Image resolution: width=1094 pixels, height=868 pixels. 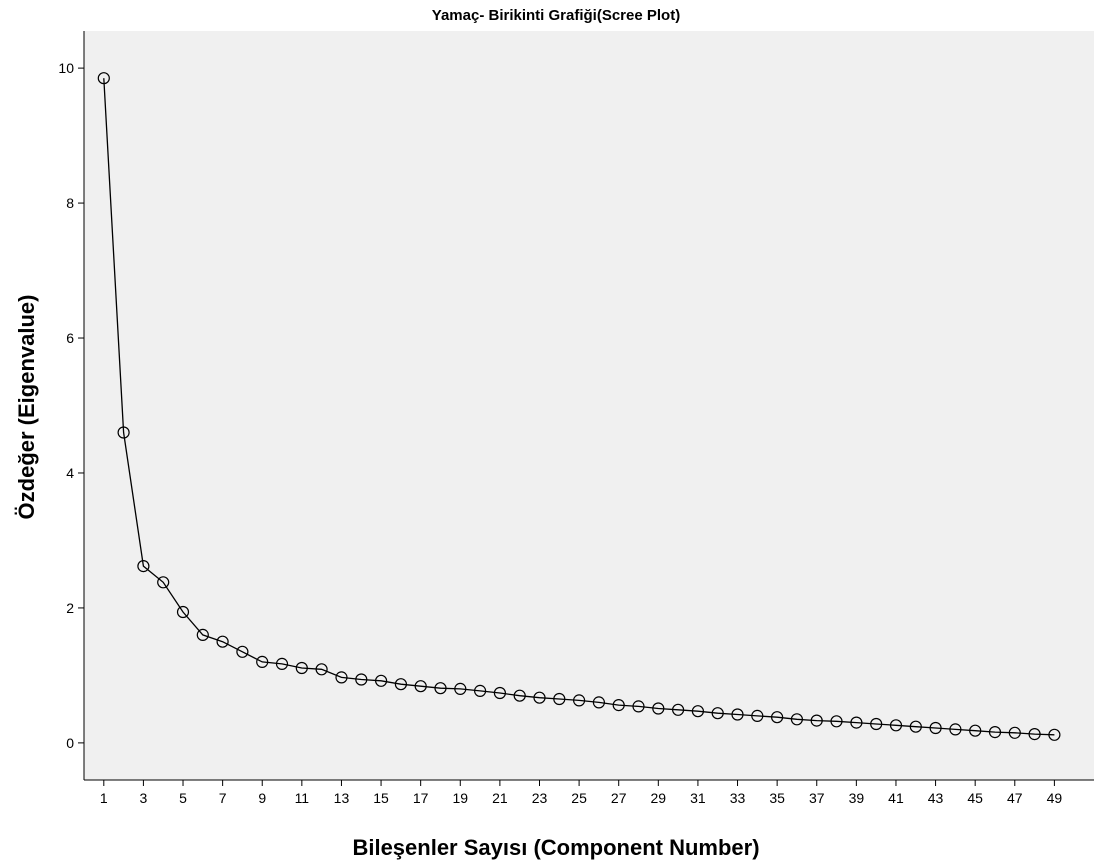 What do you see at coordinates (777, 798) in the screenshot?
I see `x-tick-label: 35` at bounding box center [777, 798].